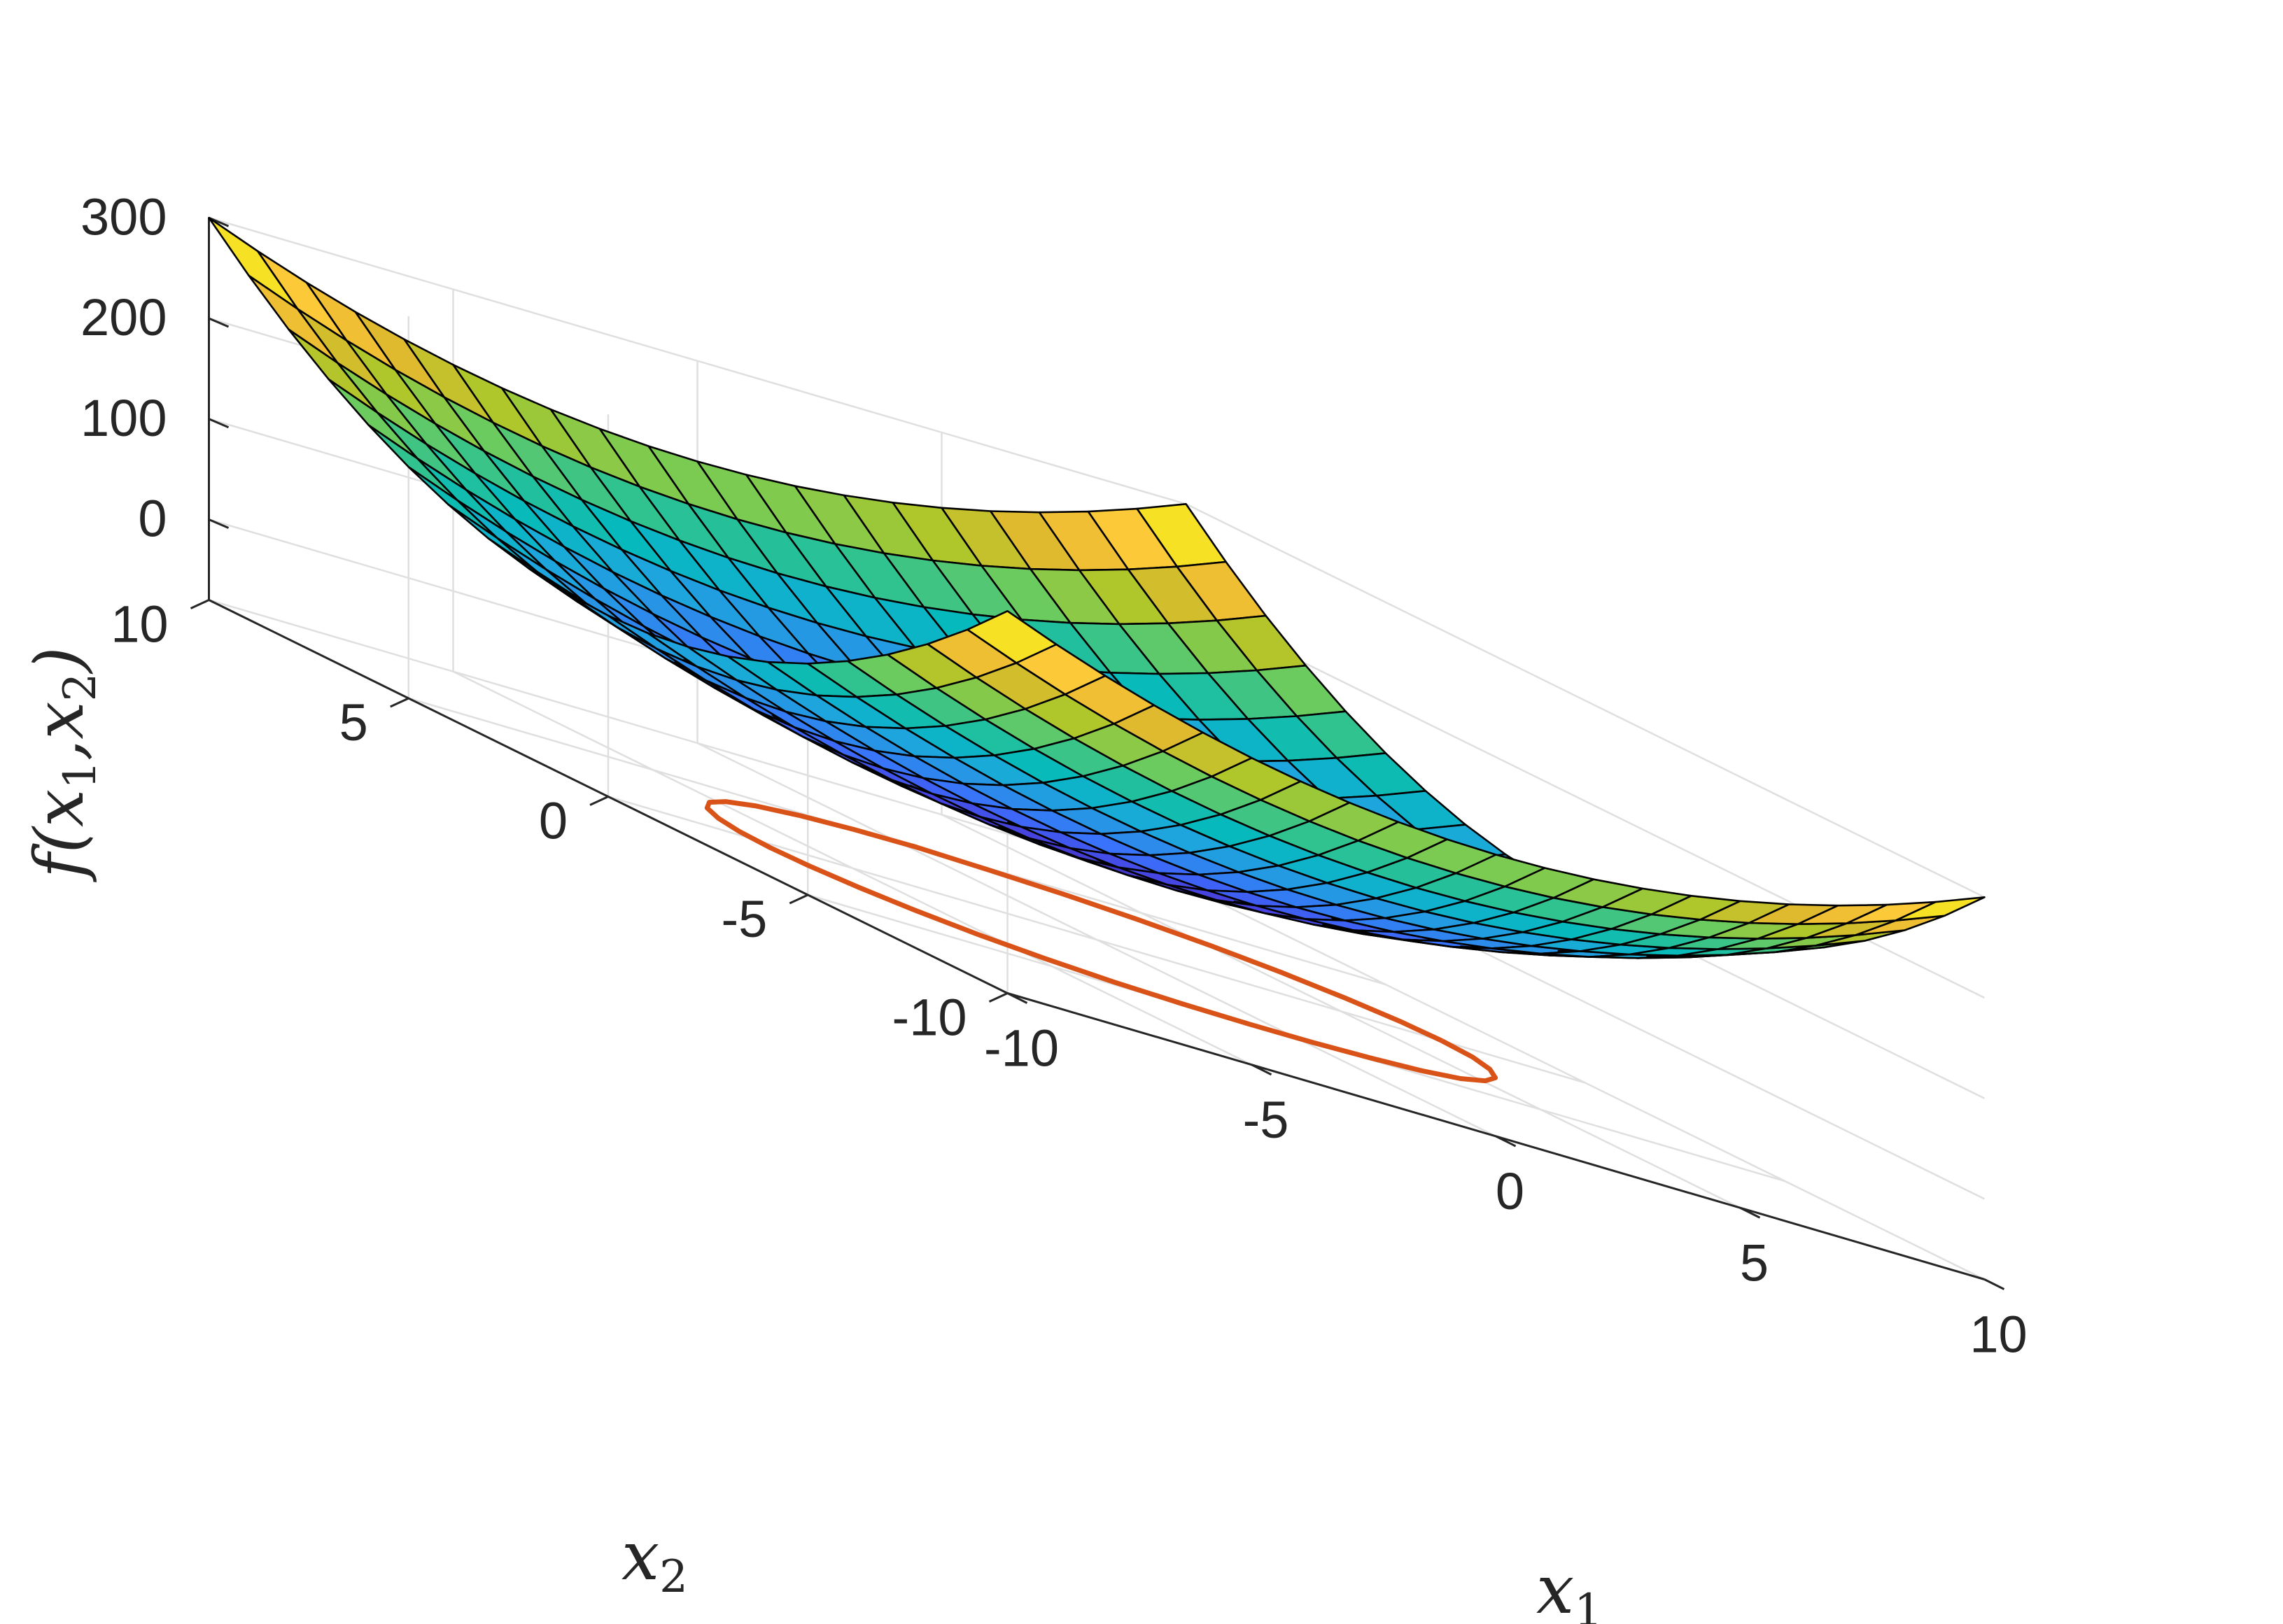  Describe the element at coordinates (353, 722) in the screenshot. I see `x2-tick-label: 5` at that location.